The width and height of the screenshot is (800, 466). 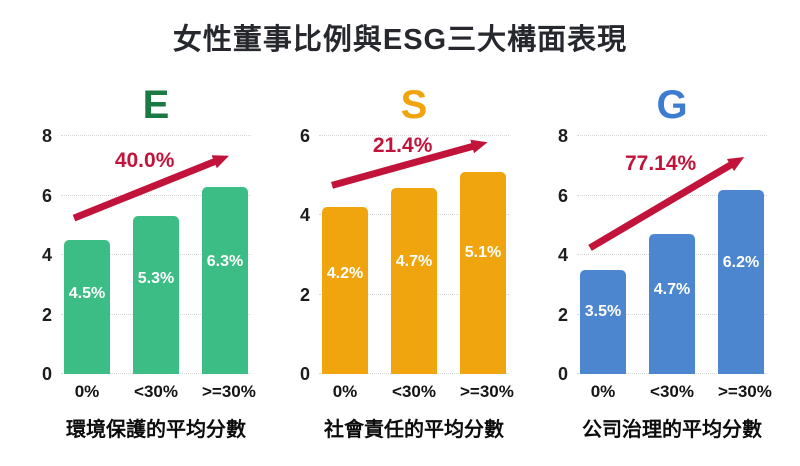 I want to click on plot-area: 4.5% 5.3% 6.3% 40.0%, so click(x=156, y=254).